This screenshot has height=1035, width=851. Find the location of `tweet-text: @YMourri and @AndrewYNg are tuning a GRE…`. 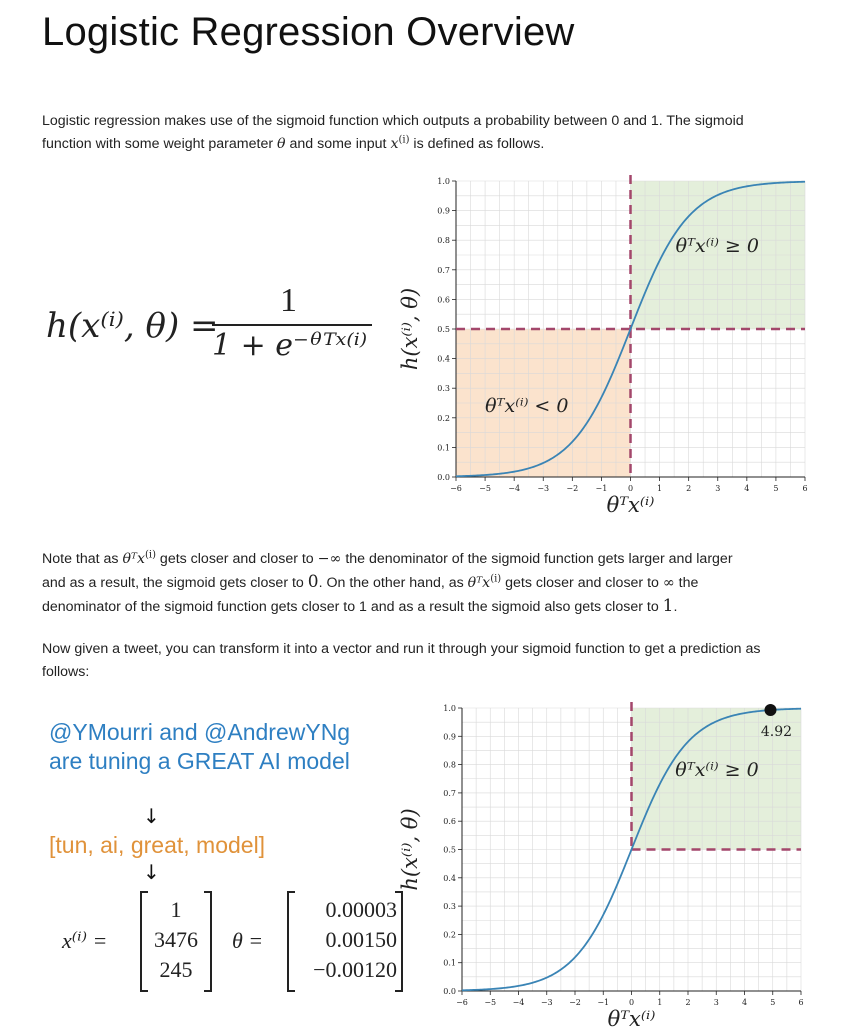

tweet-text: @YMourri and @AndrewYNg are tuning a GRE… is located at coordinates (200, 746).